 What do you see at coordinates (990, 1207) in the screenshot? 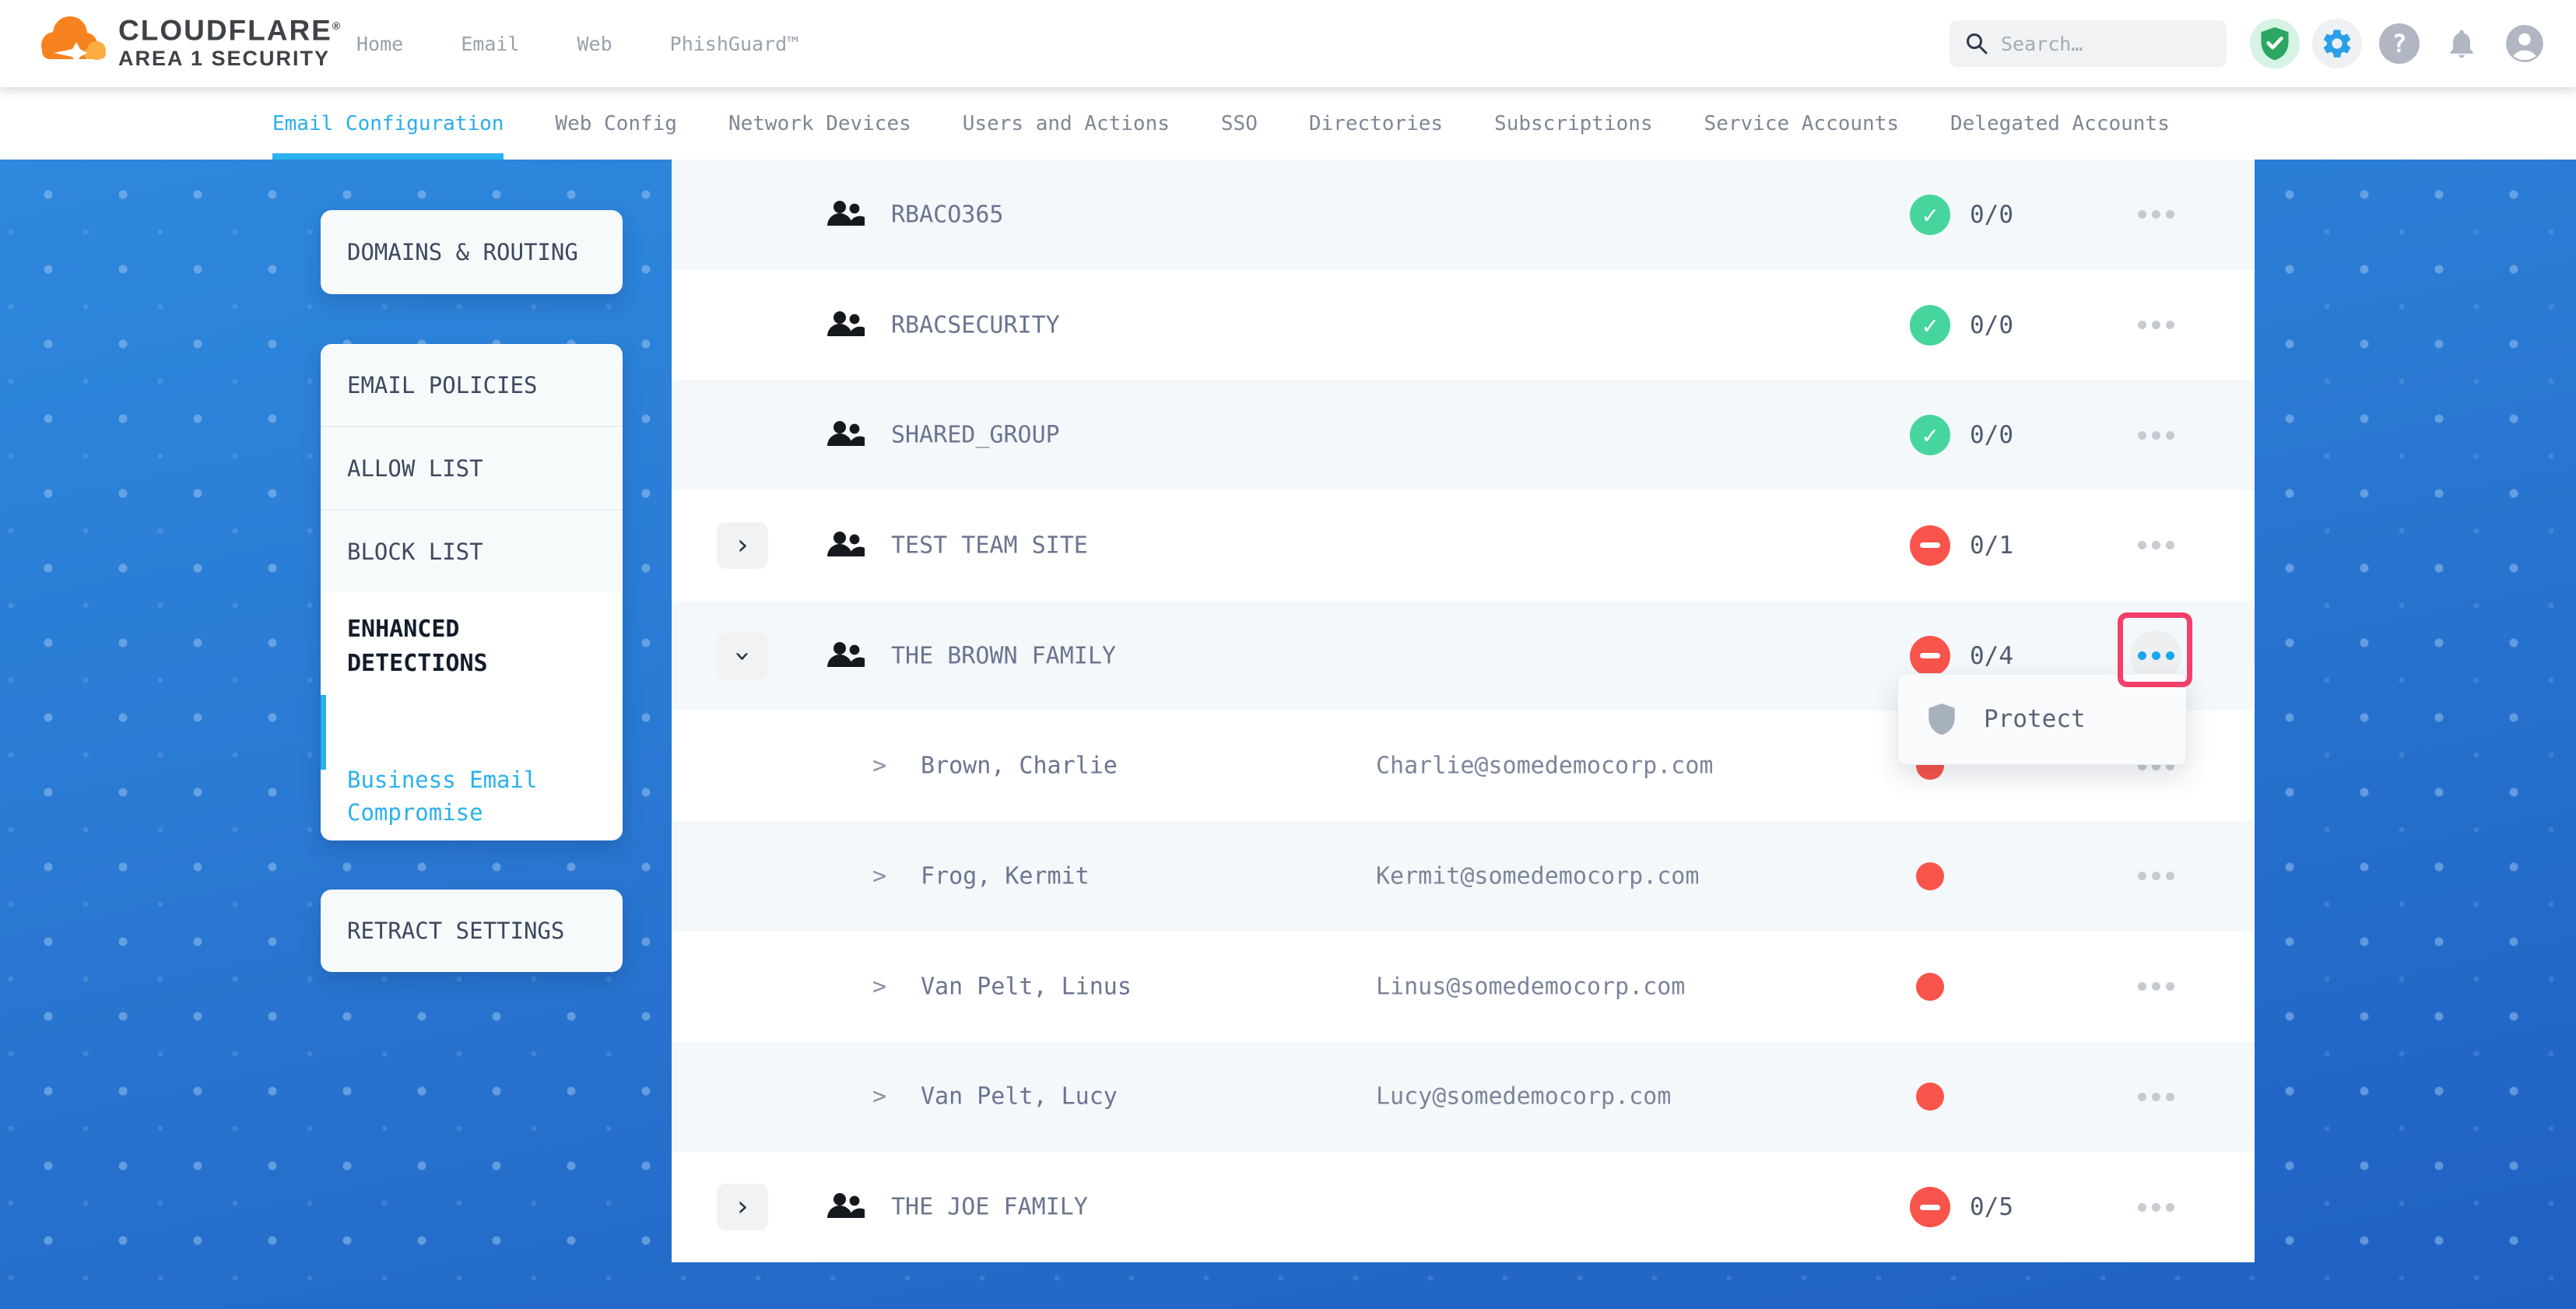
I see `group-name: THE JOE FAMILY` at bounding box center [990, 1207].